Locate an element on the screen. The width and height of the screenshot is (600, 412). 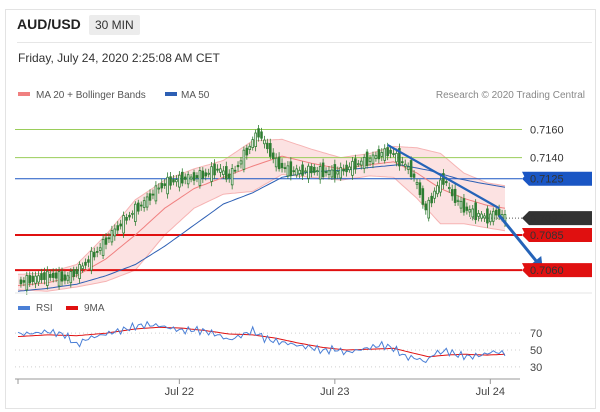
timeframe-badge: 30 MIN is located at coordinates (114, 25).